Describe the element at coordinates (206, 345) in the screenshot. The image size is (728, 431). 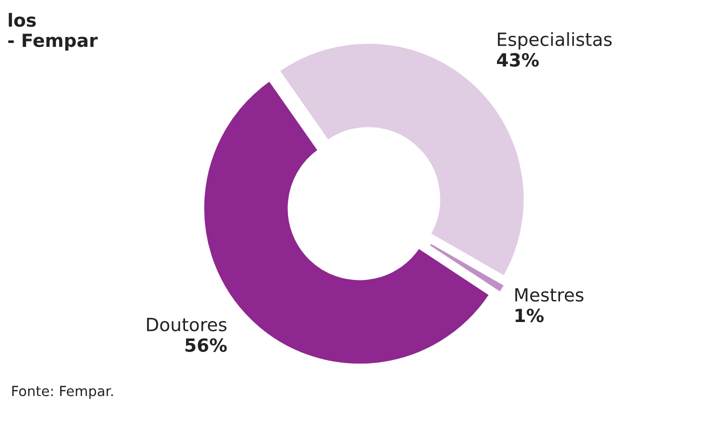
I see `data-label: 56%` at that location.